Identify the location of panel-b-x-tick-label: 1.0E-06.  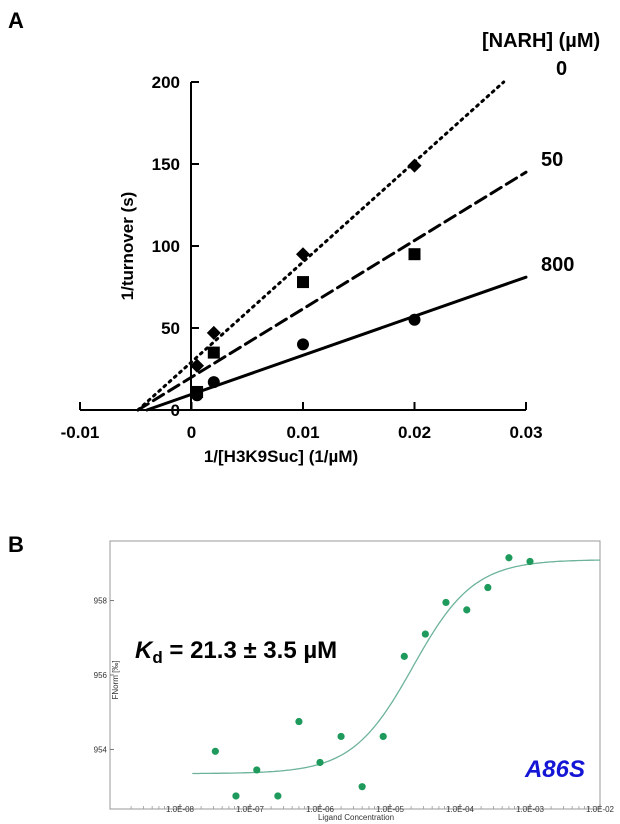
(320, 809).